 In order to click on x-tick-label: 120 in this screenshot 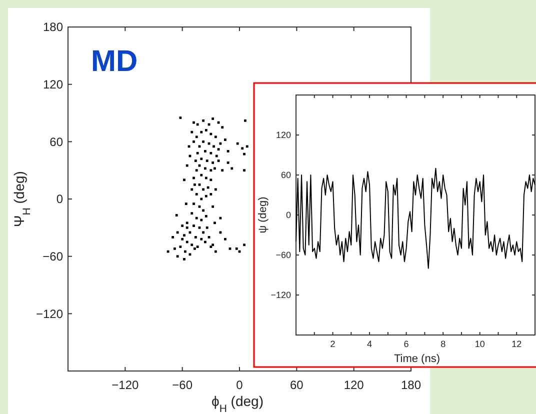, I will do `click(354, 385)`.